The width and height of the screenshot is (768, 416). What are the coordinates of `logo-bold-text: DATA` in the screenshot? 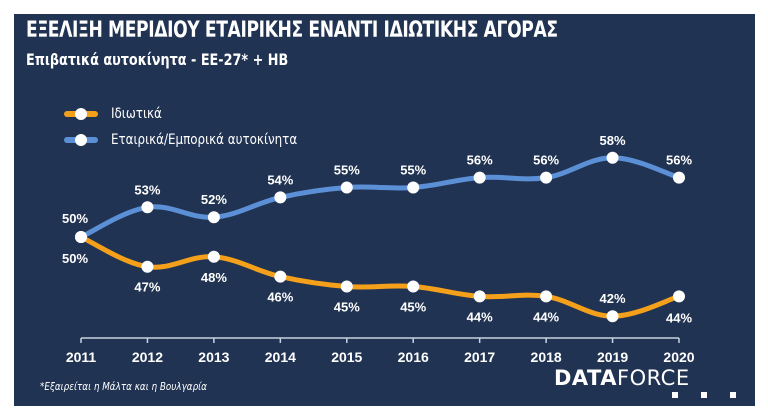 It's located at (586, 378).